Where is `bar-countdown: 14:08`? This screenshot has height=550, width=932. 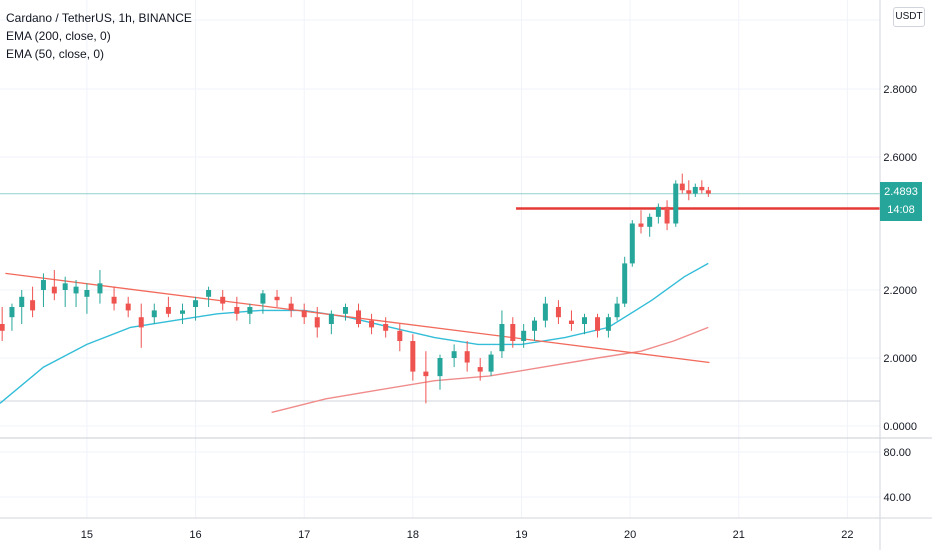 bar-countdown: 14:08 is located at coordinates (901, 210).